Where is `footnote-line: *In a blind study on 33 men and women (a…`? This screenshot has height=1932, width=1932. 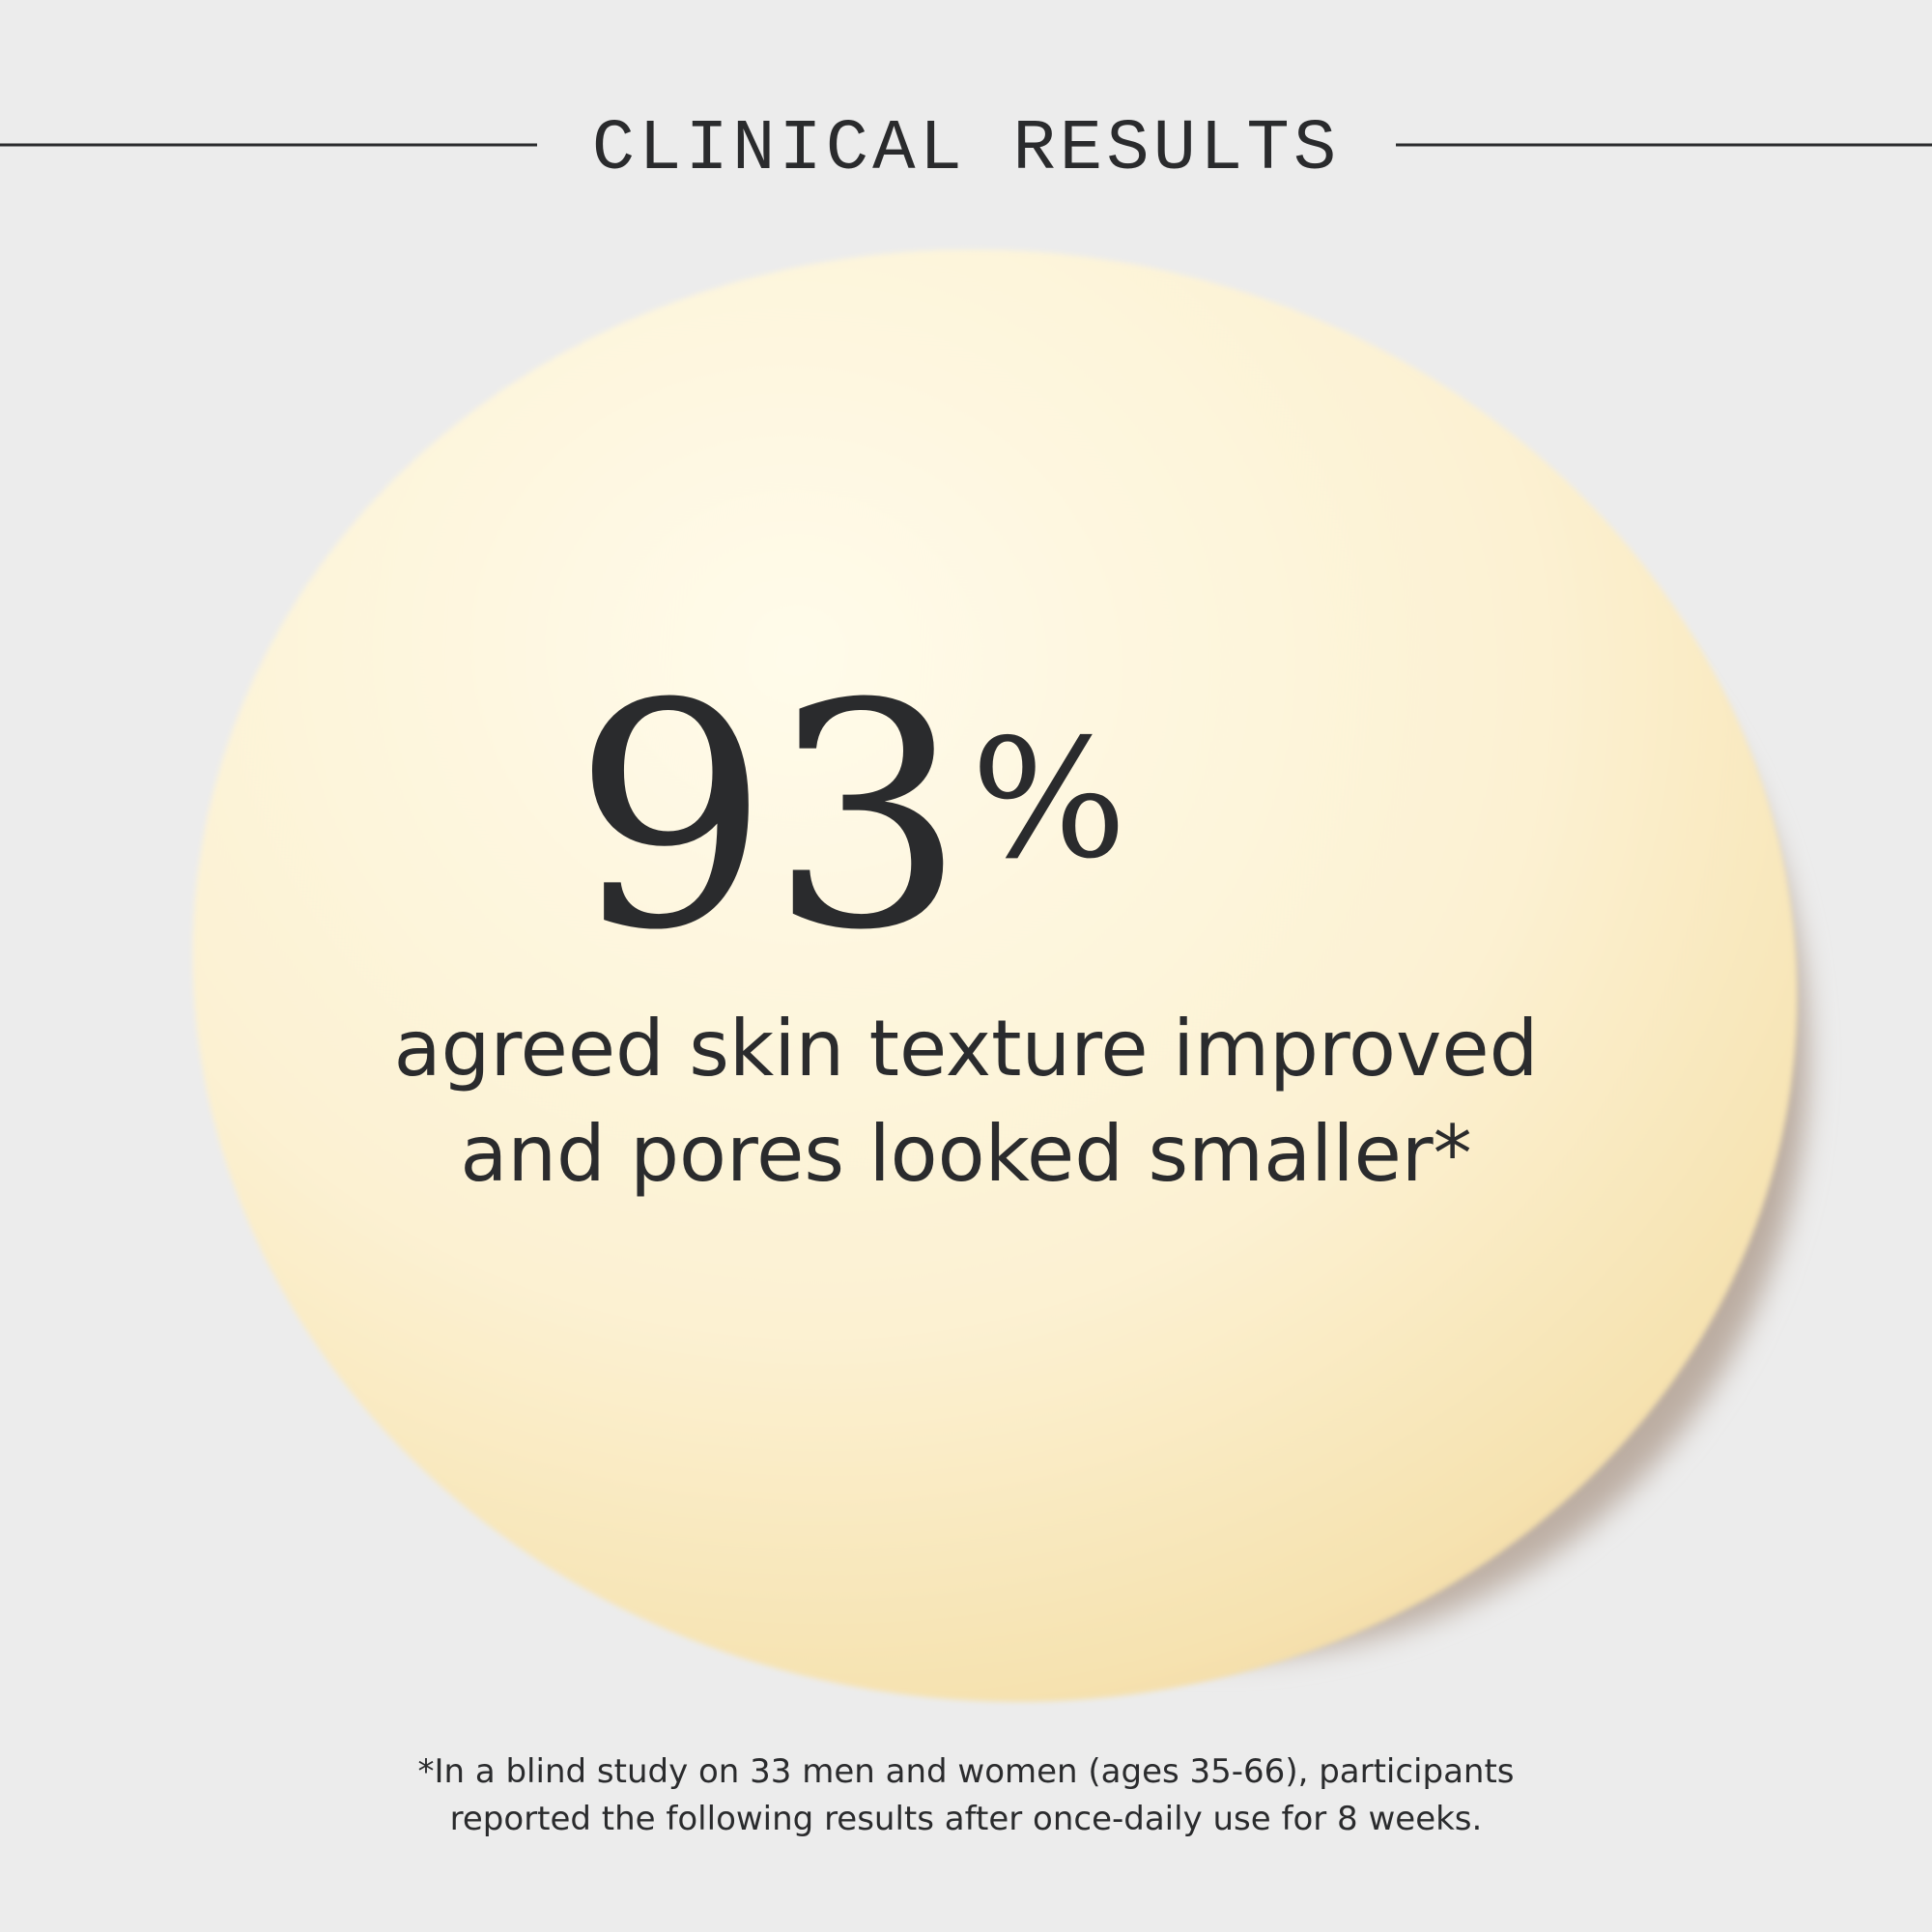 footnote-line: *In a blind study on 33 men and women (a… is located at coordinates (965, 1771).